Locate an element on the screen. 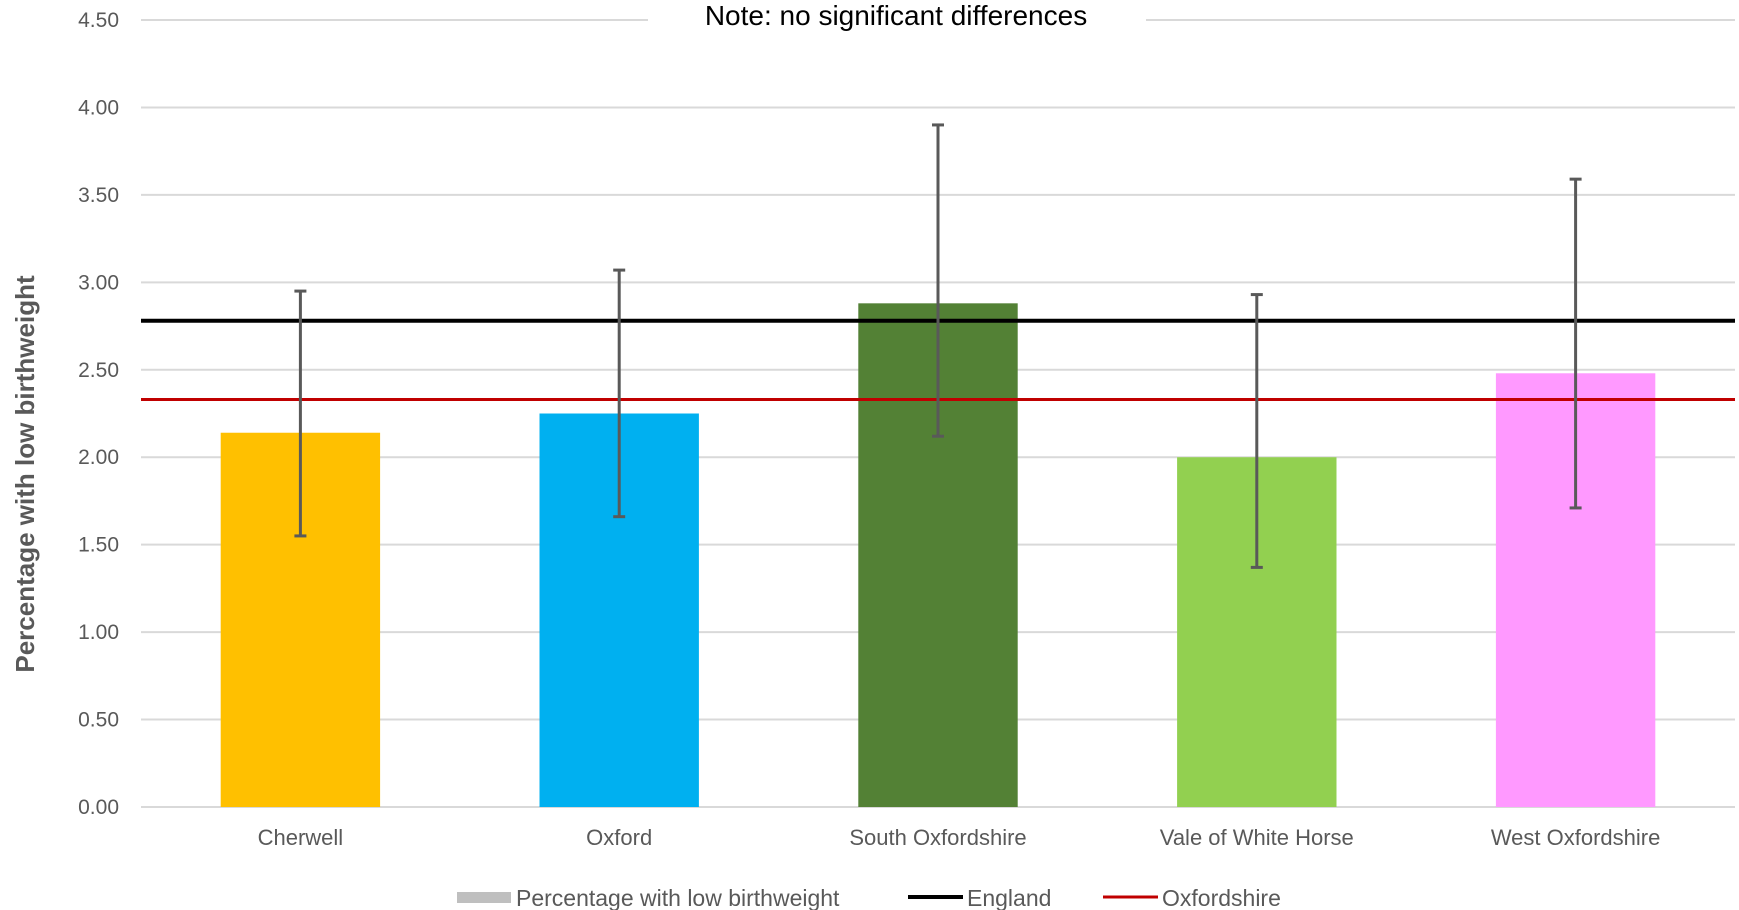 This screenshot has width=1739, height=910. legend-label-bars: Percentage with low birthweight is located at coordinates (678, 897).